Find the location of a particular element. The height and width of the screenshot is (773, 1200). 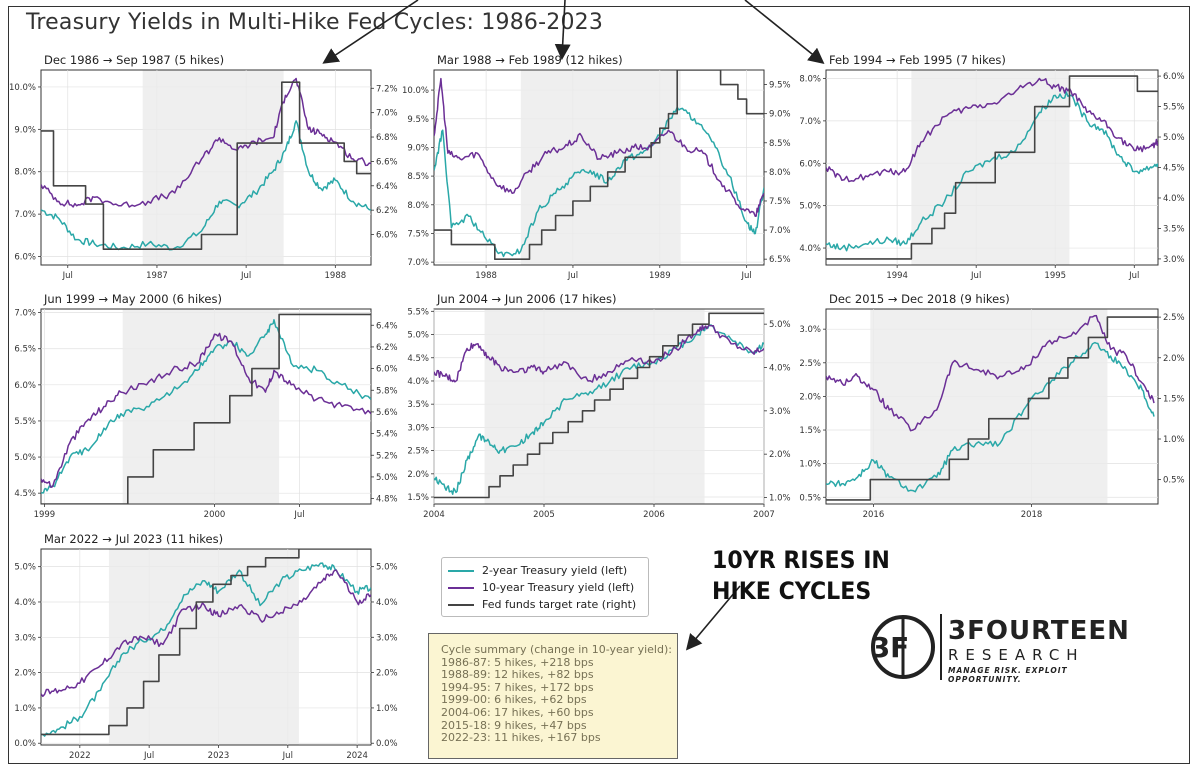

x-tick-label: 2000 is located at coordinates (215, 515).